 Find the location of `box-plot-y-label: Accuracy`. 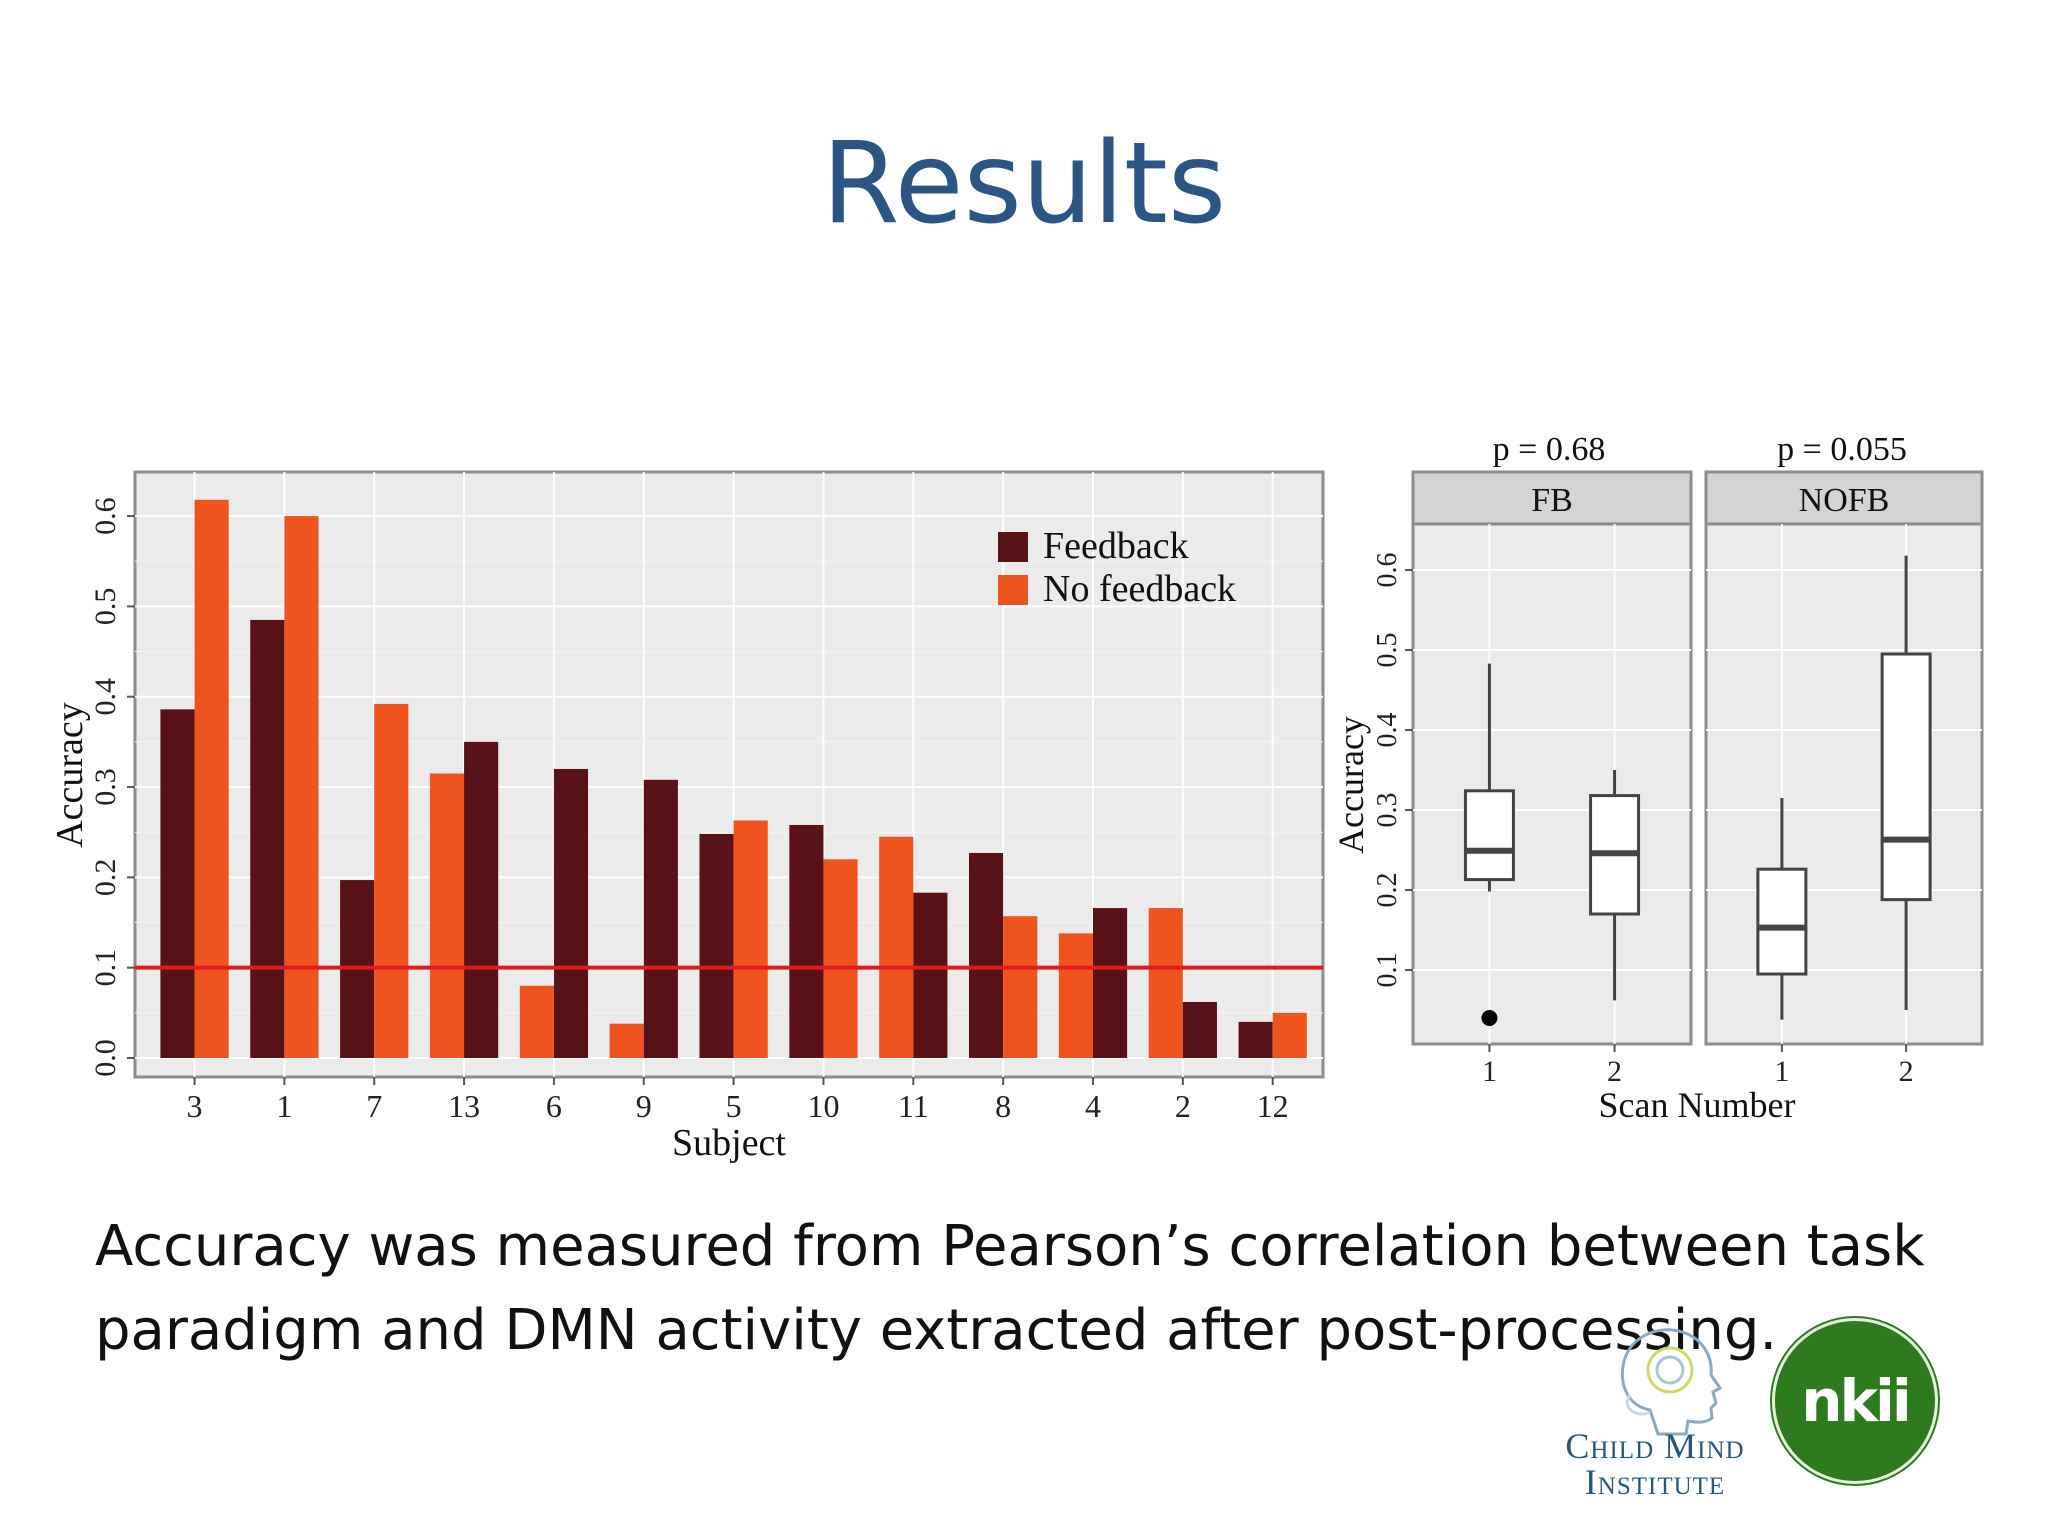

box-plot-y-label: Accuracy is located at coordinates (1351, 785).